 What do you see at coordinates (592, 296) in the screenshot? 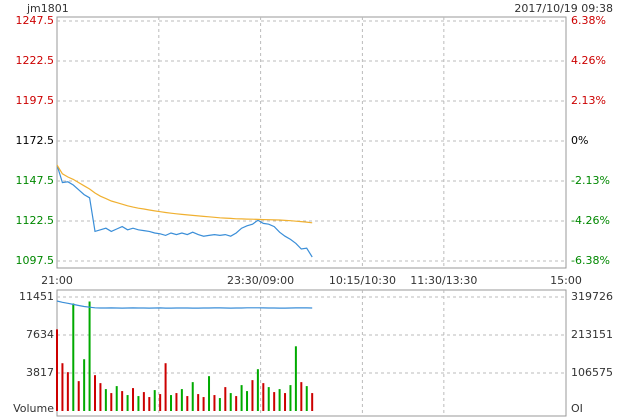
I see `y2-tick-label: 319726` at bounding box center [592, 296].